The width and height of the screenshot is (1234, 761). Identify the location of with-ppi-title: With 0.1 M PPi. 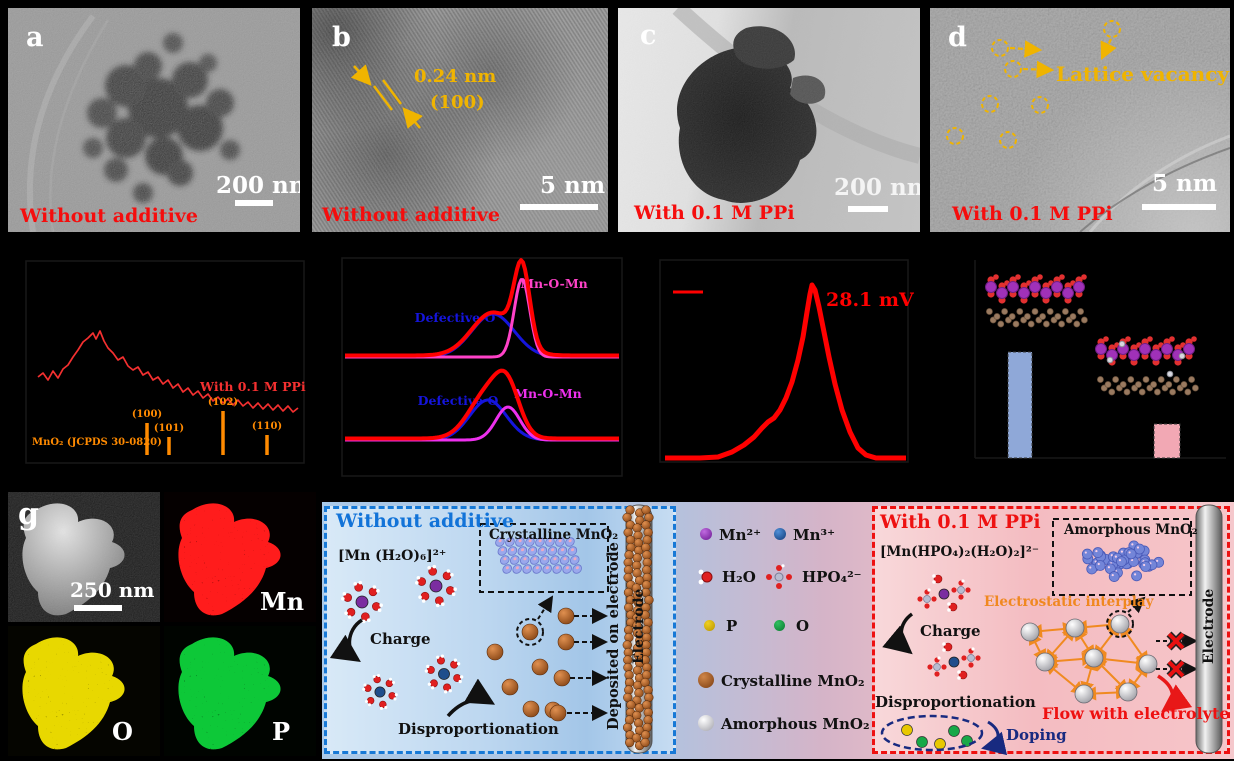
(960, 522).